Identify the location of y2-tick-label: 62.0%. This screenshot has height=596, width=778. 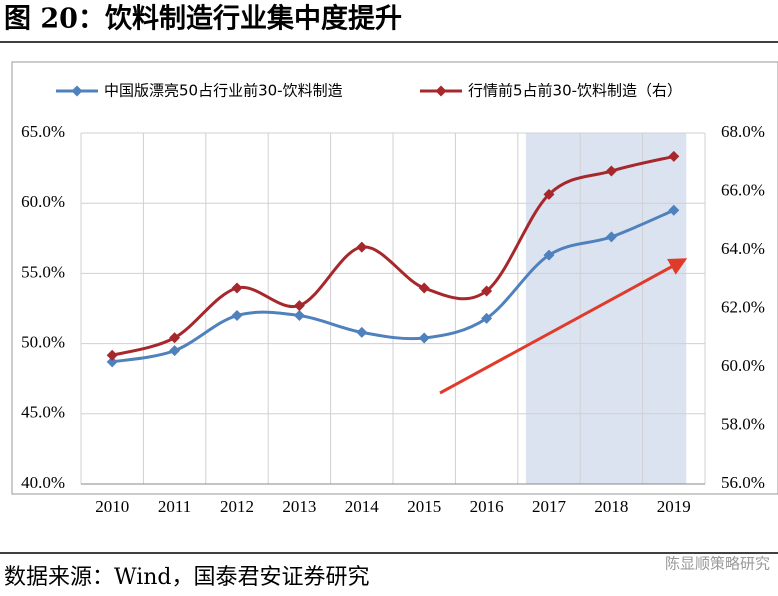
(743, 306).